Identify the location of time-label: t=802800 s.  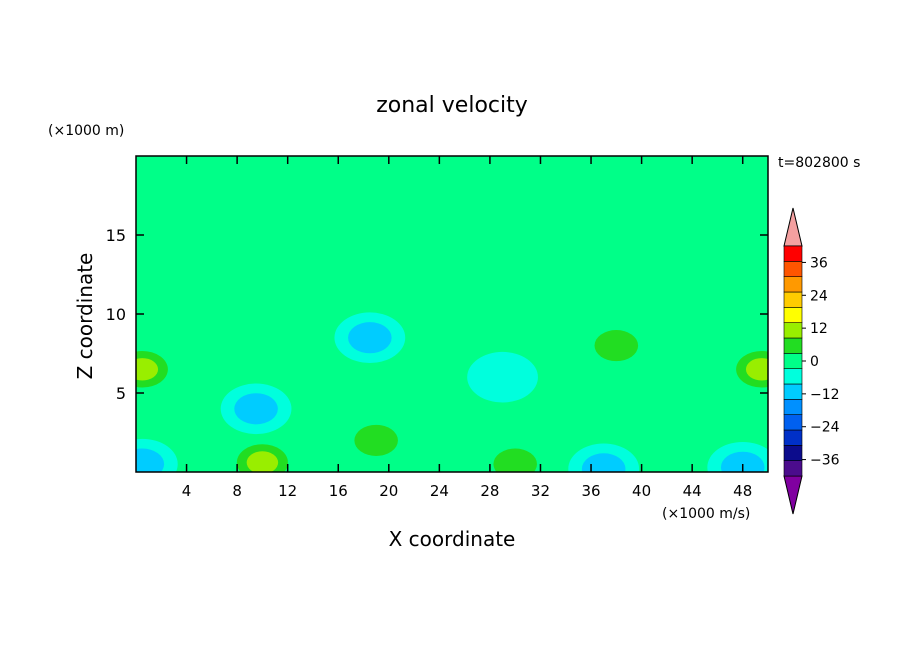
(819, 163).